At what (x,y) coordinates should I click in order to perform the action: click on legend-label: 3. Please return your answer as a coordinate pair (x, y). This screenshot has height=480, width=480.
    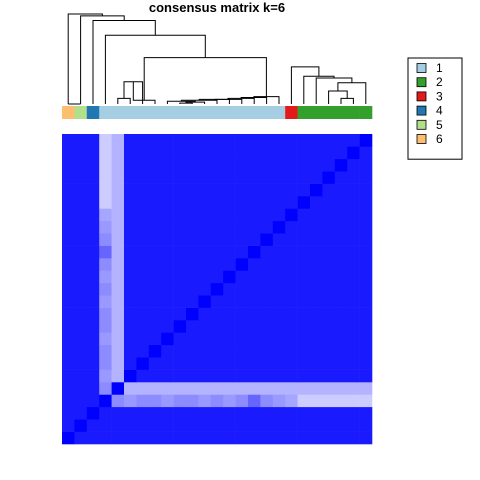
    Looking at the image, I should click on (439, 96).